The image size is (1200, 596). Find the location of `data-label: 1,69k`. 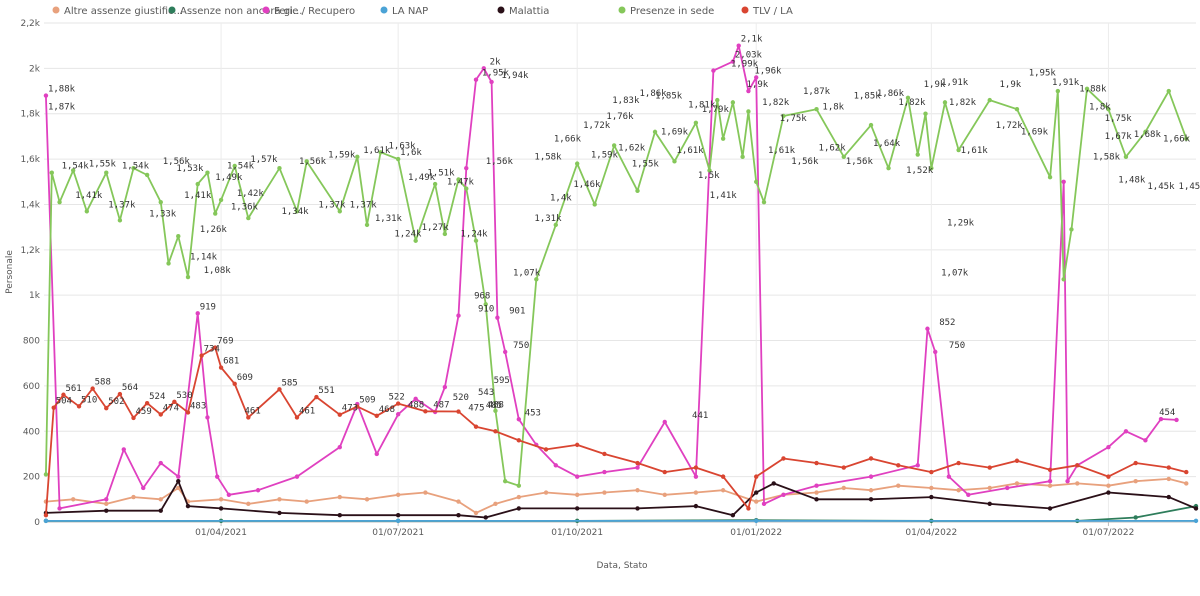

data-label: 1,69k is located at coordinates (1035, 133).